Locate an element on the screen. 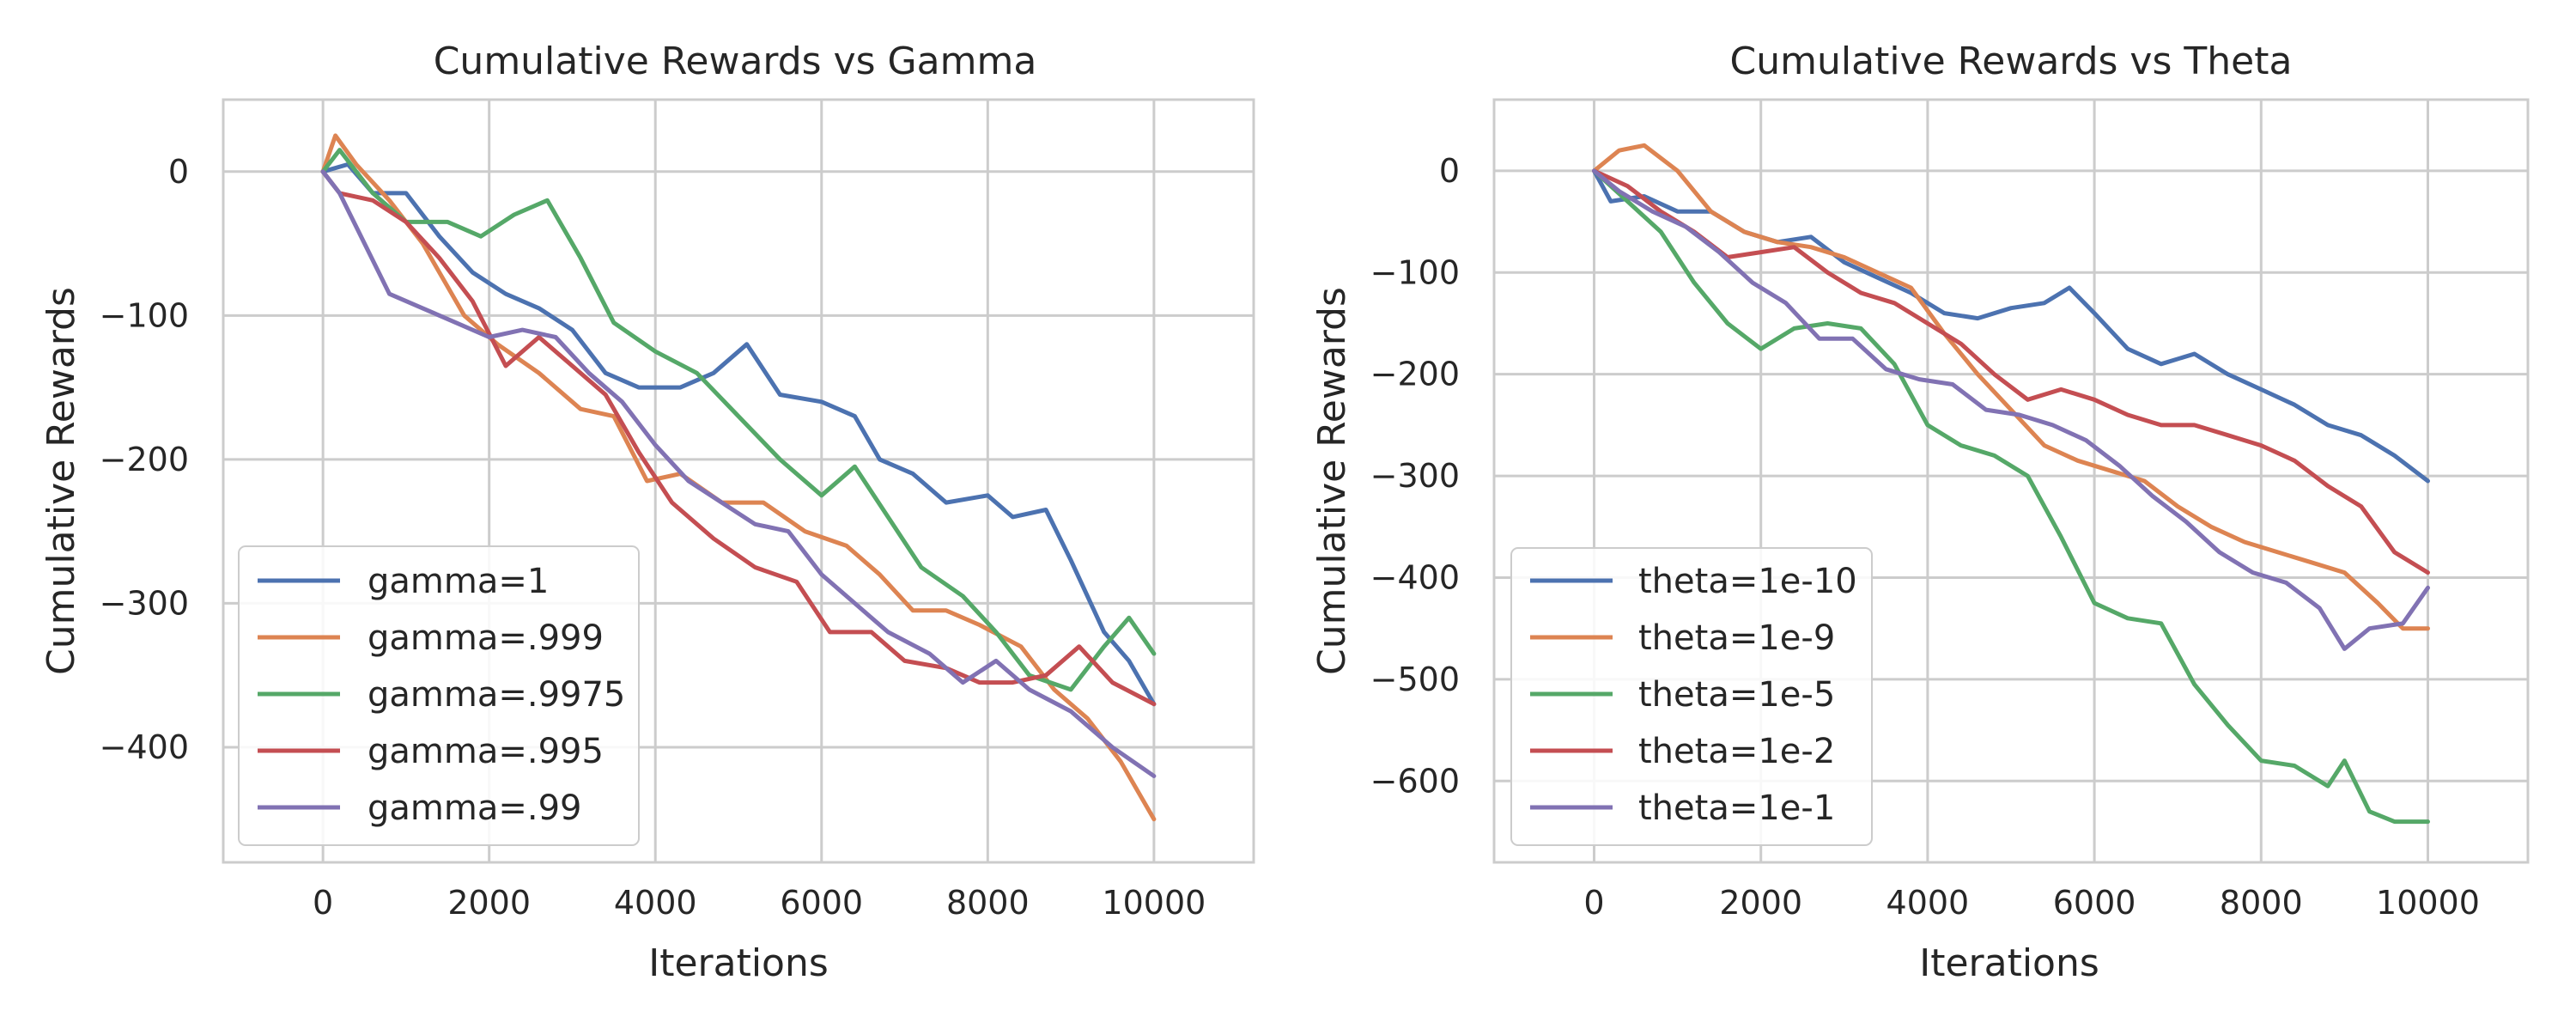  legend-label: gamma=1 is located at coordinates (459, 581).